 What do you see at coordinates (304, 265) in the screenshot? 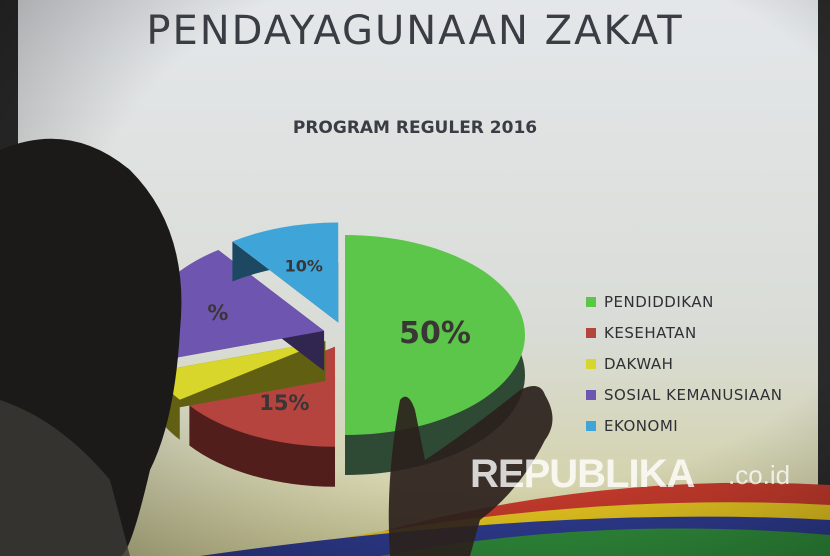
I see `data-label: 10%` at bounding box center [304, 265].